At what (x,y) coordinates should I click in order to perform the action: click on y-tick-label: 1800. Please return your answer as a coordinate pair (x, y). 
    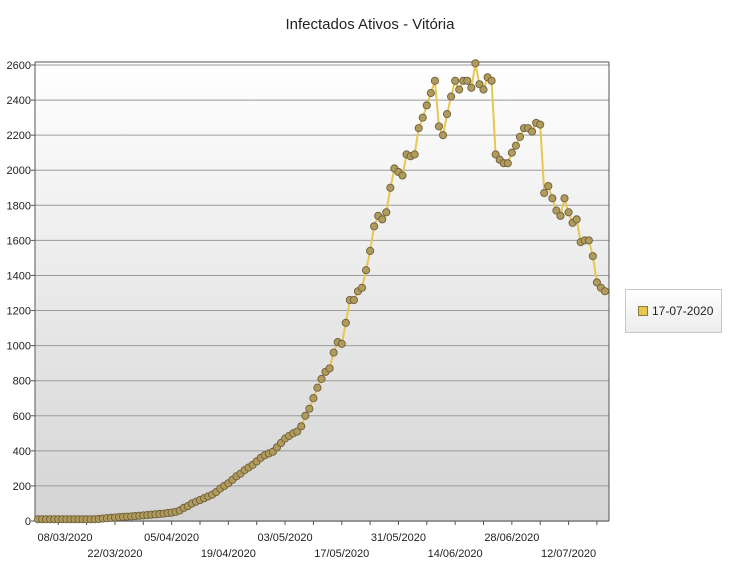
    Looking at the image, I should click on (19, 206).